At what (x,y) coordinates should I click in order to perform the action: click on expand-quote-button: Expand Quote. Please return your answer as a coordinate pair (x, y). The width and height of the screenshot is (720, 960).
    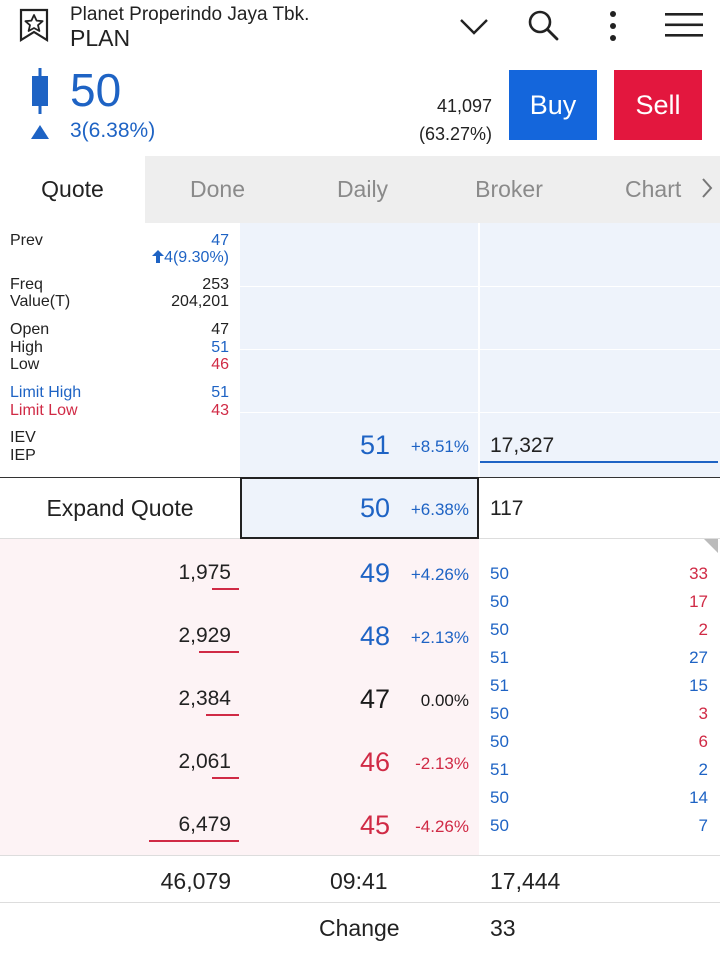
    Looking at the image, I should click on (120, 507).